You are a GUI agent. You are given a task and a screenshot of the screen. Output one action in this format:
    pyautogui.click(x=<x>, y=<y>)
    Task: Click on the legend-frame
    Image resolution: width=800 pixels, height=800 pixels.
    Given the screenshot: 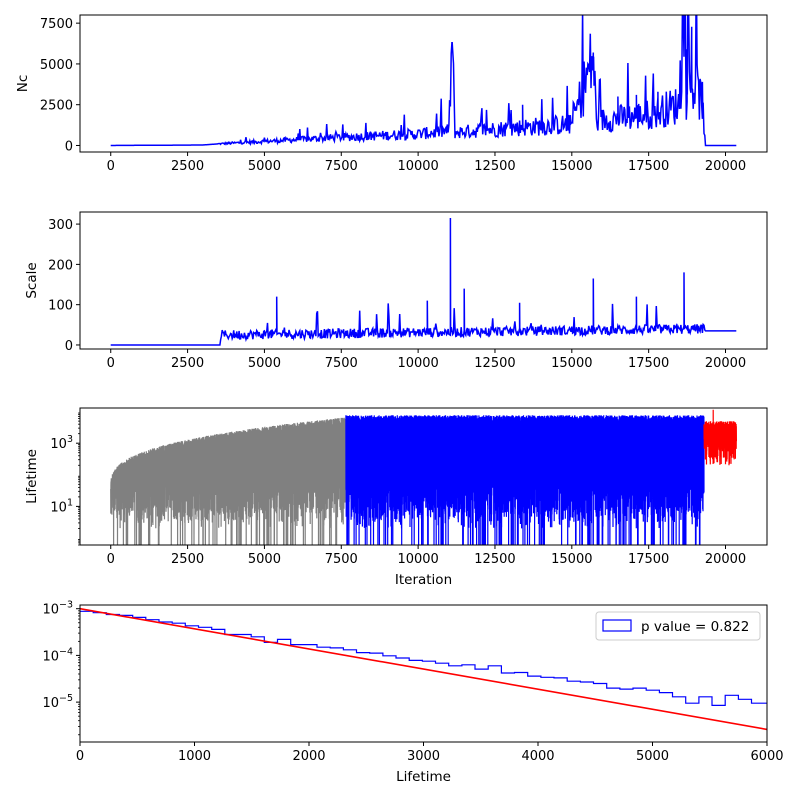 What is the action you would take?
    pyautogui.click(x=678, y=626)
    